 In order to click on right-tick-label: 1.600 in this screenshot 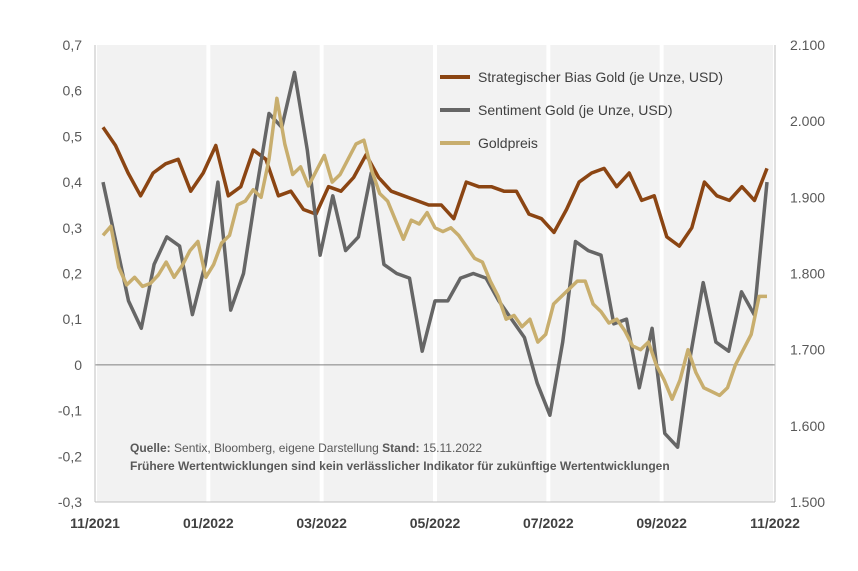, I will do `click(807, 426)`.